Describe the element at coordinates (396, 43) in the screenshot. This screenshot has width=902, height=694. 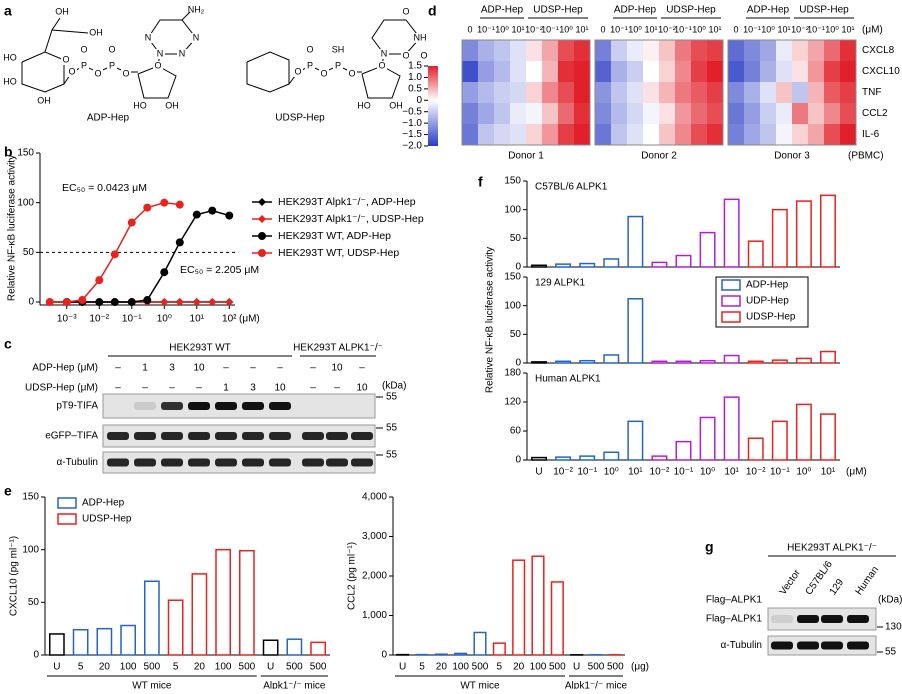
I see `bond` at that location.